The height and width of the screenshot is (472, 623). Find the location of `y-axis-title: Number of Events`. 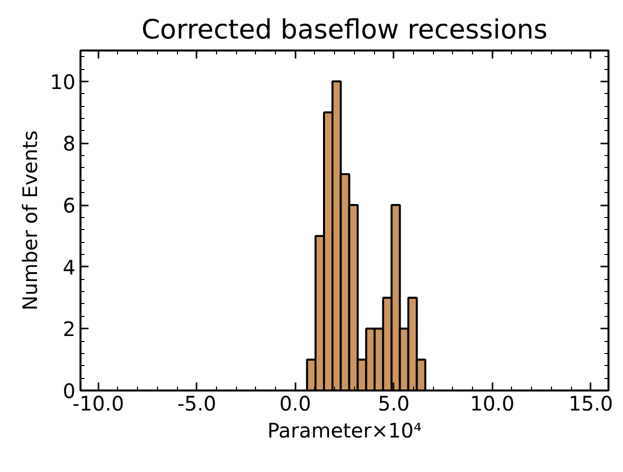

y-axis-title: Number of Events is located at coordinates (30, 220).